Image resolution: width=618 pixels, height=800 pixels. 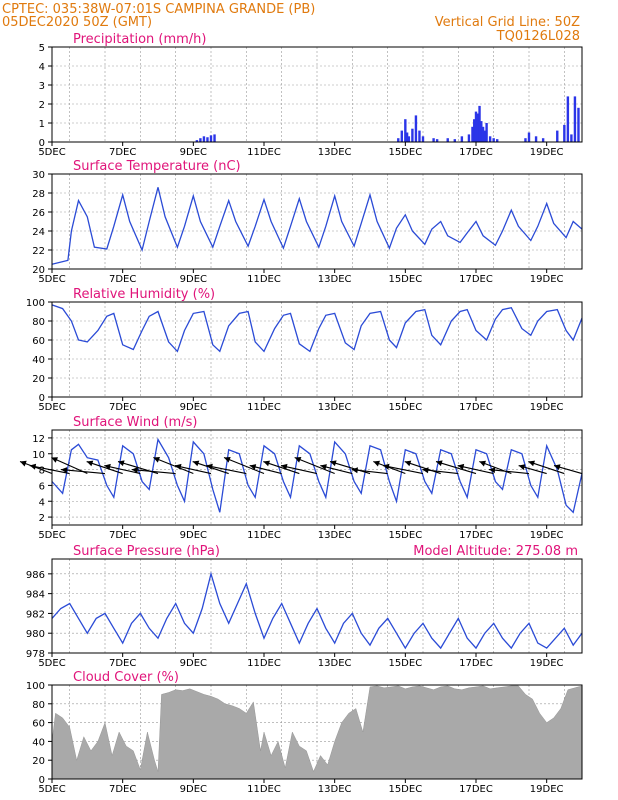 I want to click on y-tick-label: 12, so click(x=38, y=439).